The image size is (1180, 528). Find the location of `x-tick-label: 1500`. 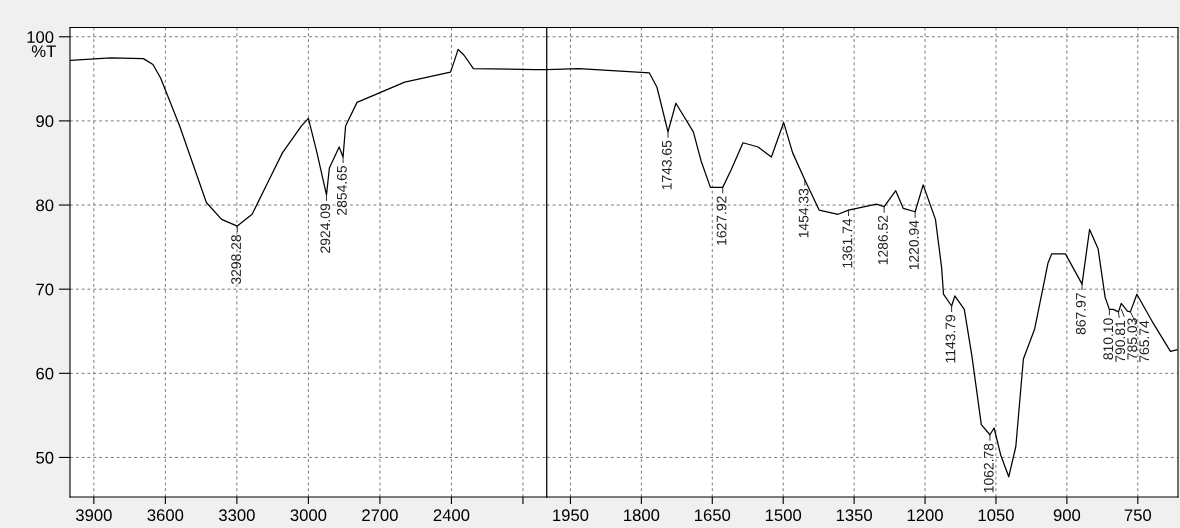

x-tick-label: 1500 is located at coordinates (783, 515).